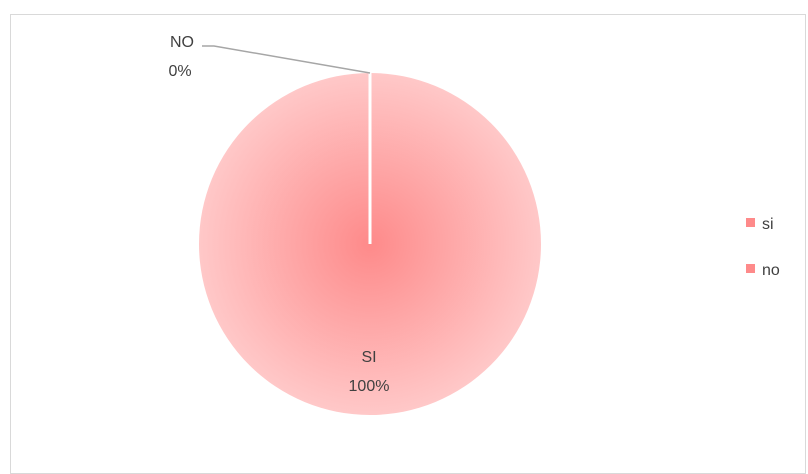 The width and height of the screenshot is (808, 474). What do you see at coordinates (179, 71) in the screenshot?
I see `data-label-no-percent: 0%` at bounding box center [179, 71].